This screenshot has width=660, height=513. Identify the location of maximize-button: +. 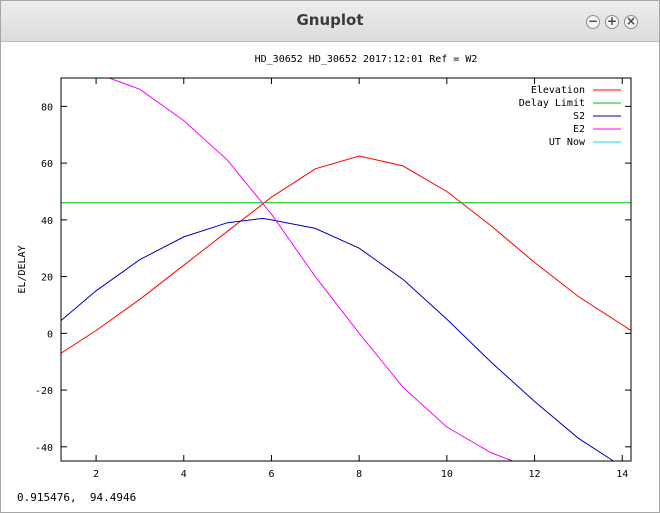
(612, 21).